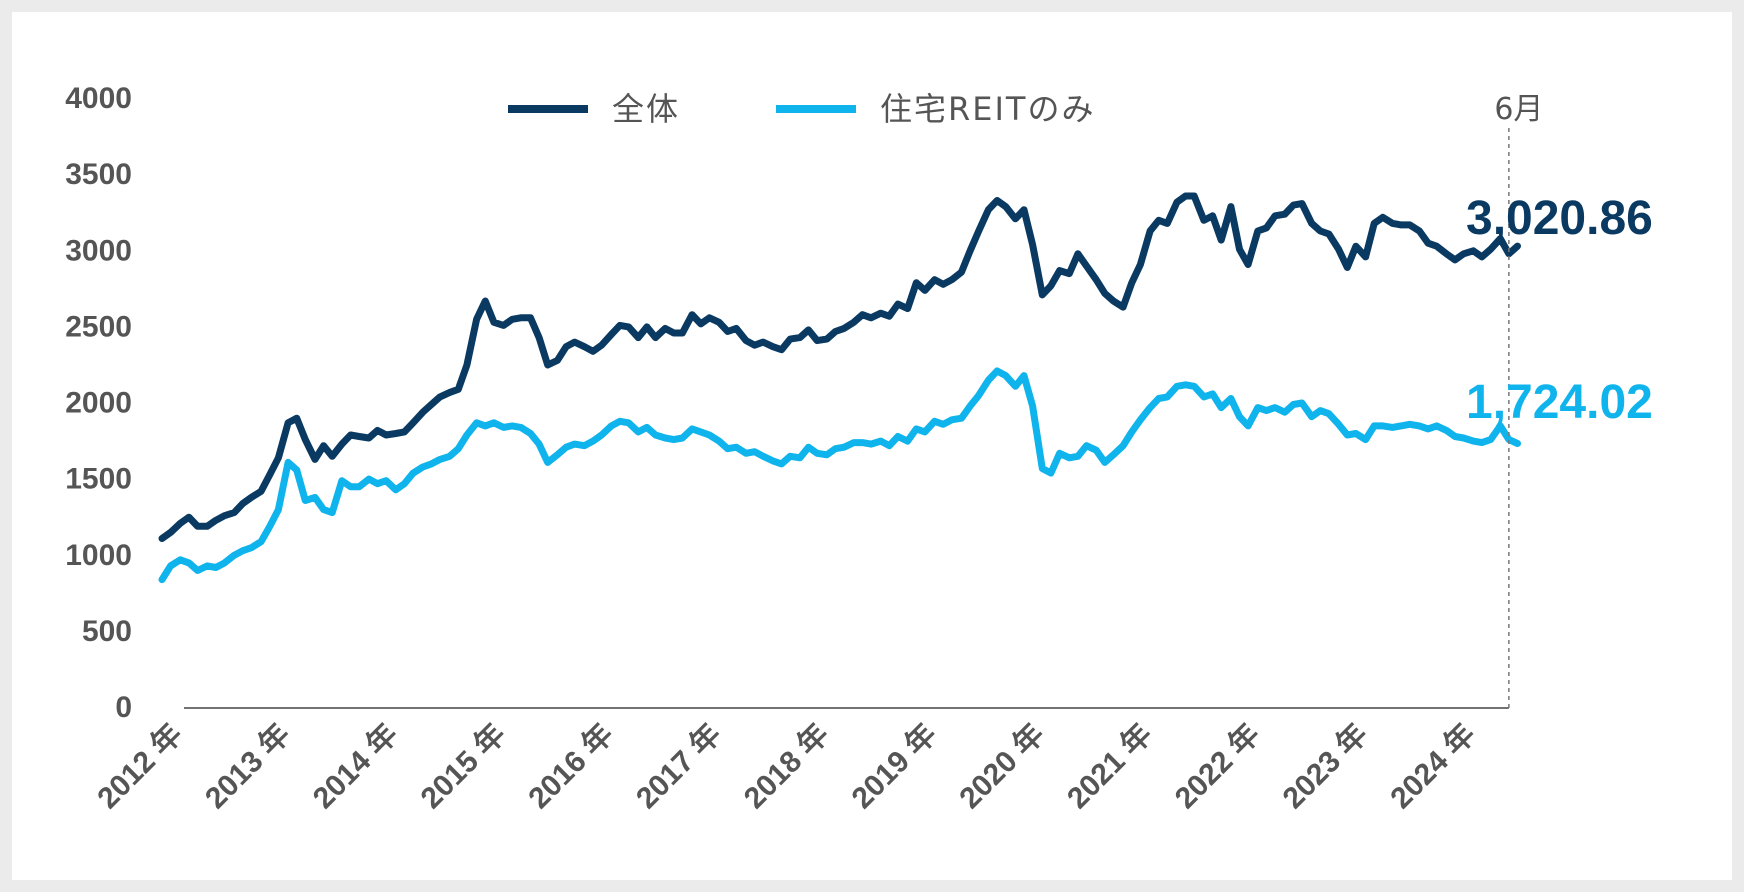 This screenshot has height=892, width=1744. What do you see at coordinates (1559, 218) in the screenshot?
I see `end-value-total: 3,020.86` at bounding box center [1559, 218].